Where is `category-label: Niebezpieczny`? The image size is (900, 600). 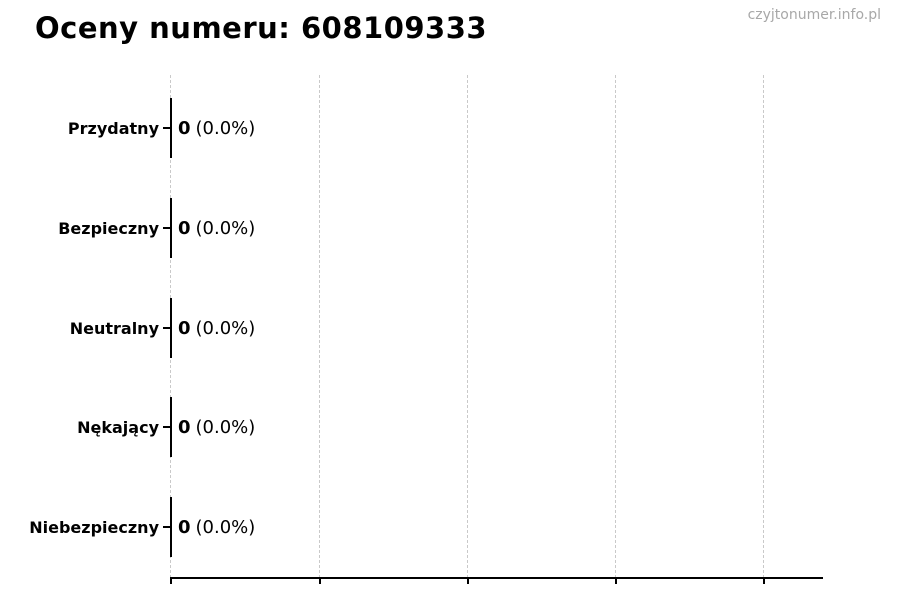
category-label: Niebezpieczny is located at coordinates (94, 527).